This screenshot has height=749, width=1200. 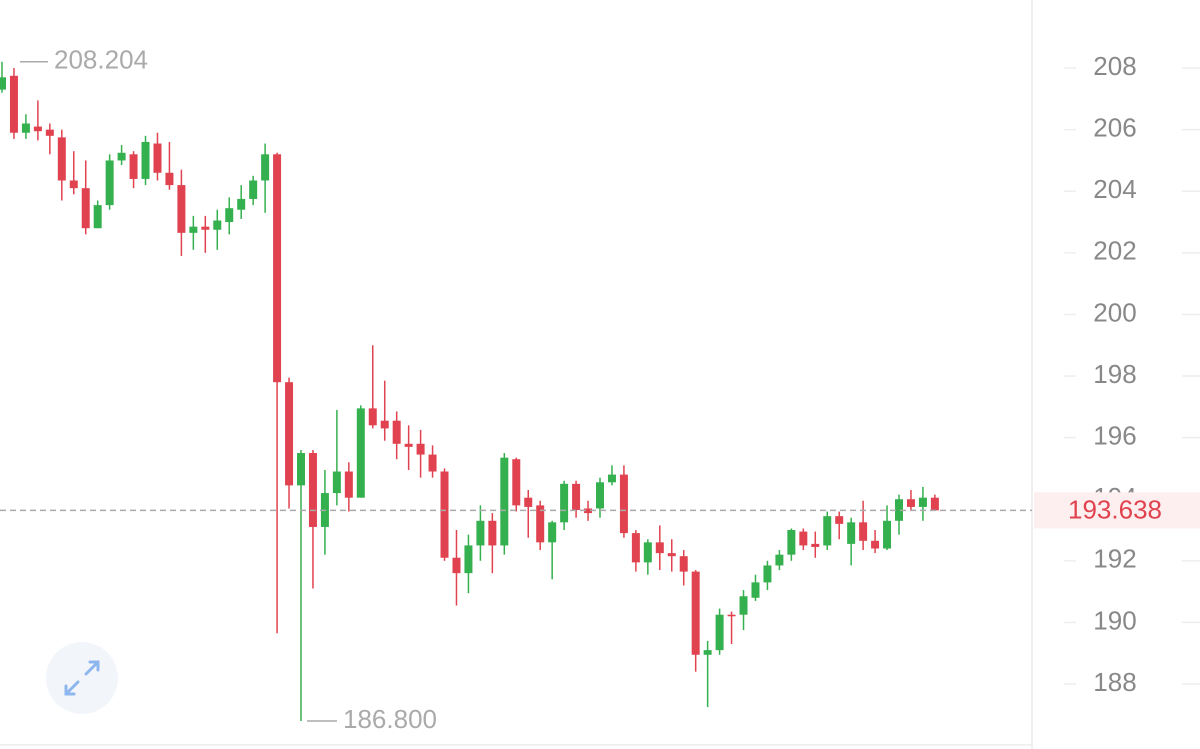 What do you see at coordinates (1114, 374) in the screenshot?
I see `y-tick-label: 198` at bounding box center [1114, 374].